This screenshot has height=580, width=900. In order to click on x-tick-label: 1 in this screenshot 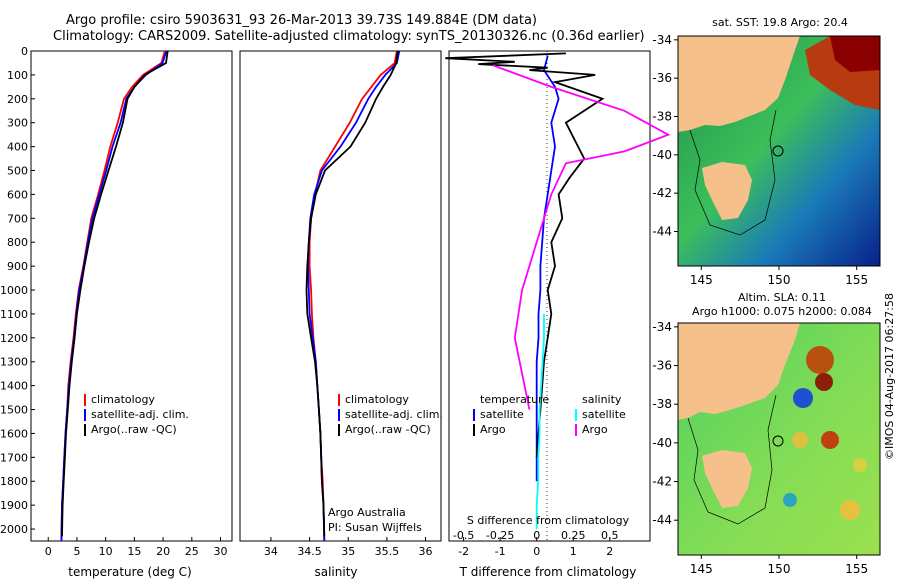, I will do `click(573, 551)`.